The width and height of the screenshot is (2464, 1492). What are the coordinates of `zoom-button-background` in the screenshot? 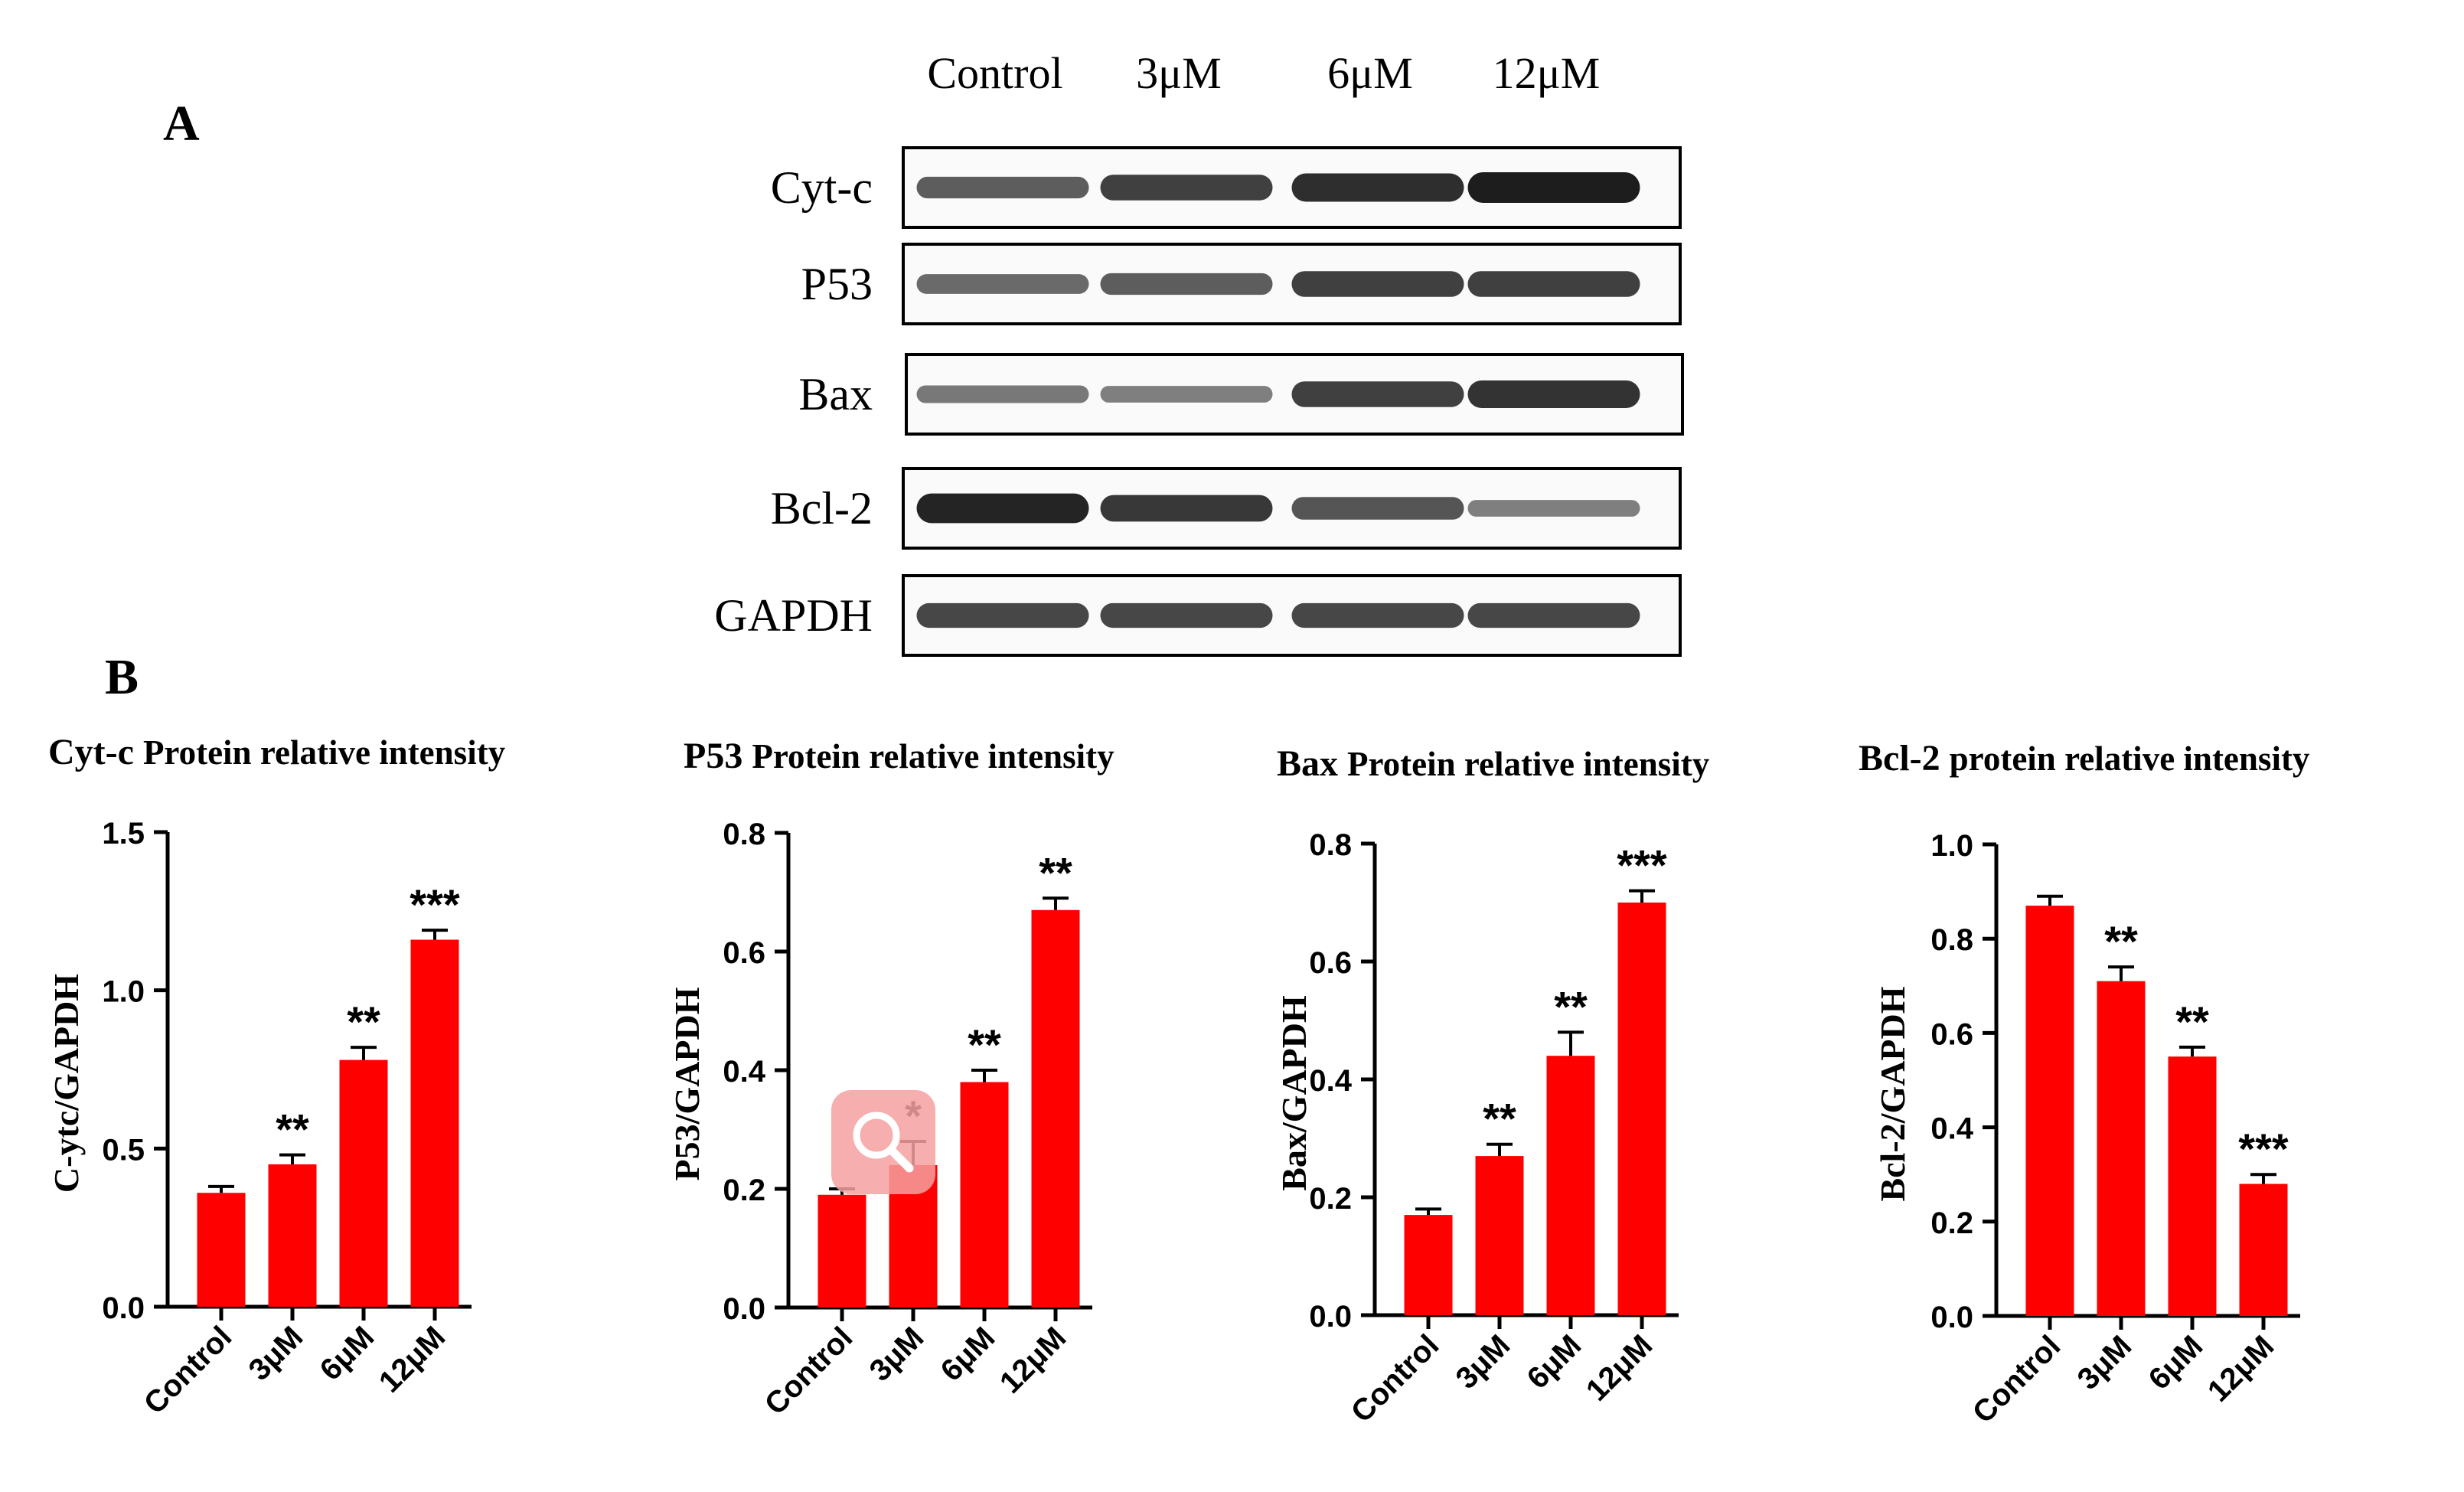 It's located at (883, 1142).